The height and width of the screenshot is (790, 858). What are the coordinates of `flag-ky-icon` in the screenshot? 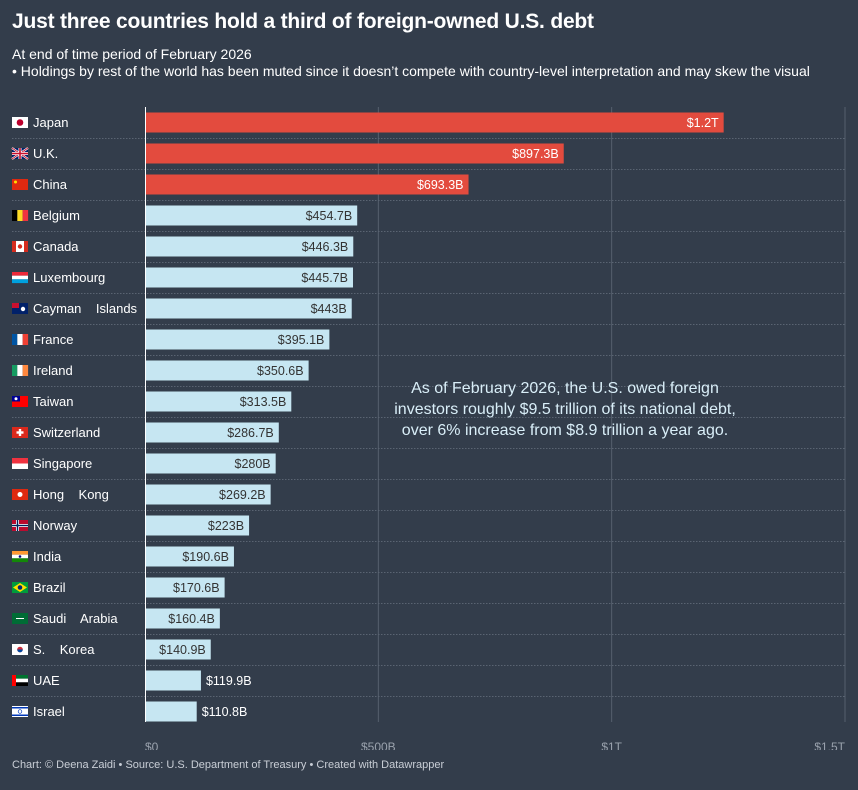 It's located at (20, 308).